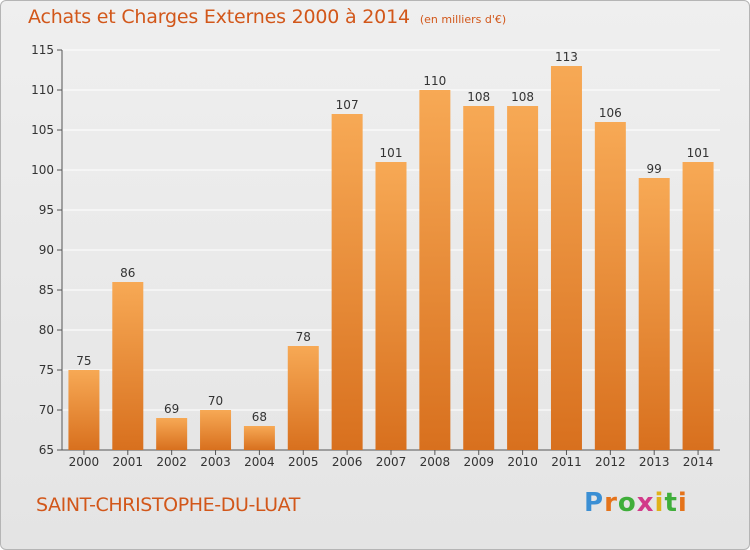 This screenshot has width=750, height=550. What do you see at coordinates (259, 417) in the screenshot?
I see `bar-value-label: 68` at bounding box center [259, 417].